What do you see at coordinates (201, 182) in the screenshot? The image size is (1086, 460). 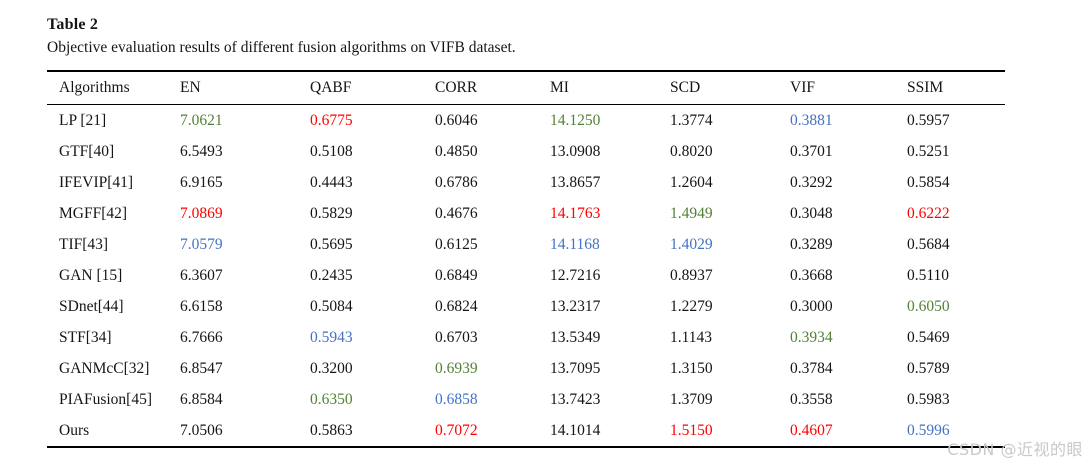 I see `metric-value: 6.9165` at bounding box center [201, 182].